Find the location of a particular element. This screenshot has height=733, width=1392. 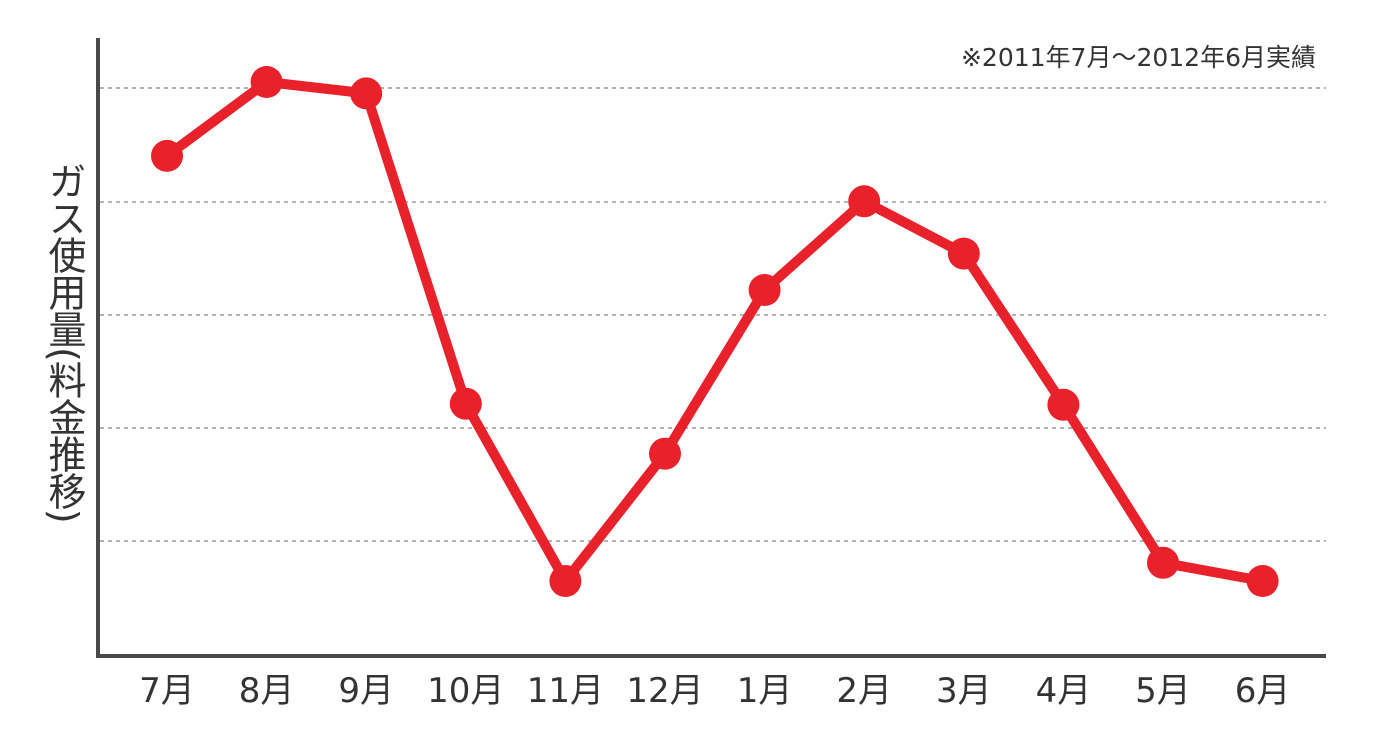

y-axis-label: ガス使用量(料金推移) is located at coordinates (64, 342).